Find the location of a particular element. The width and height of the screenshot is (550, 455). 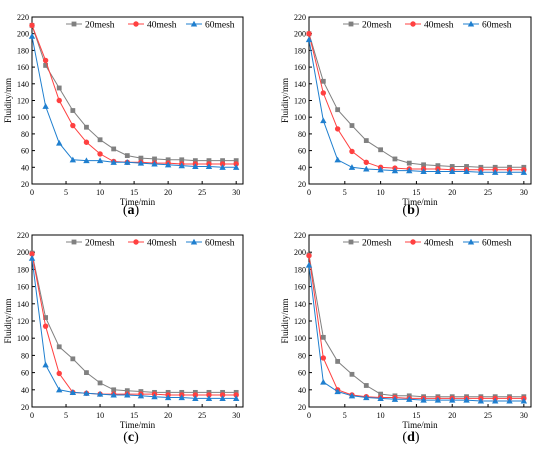

y-tick-label: 100 is located at coordinates (300, 338).